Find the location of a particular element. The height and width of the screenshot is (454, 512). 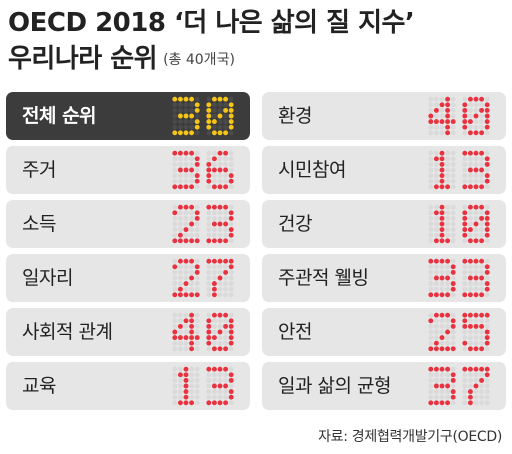

table-row: 주관적 웰빙 33 is located at coordinates (384, 278).